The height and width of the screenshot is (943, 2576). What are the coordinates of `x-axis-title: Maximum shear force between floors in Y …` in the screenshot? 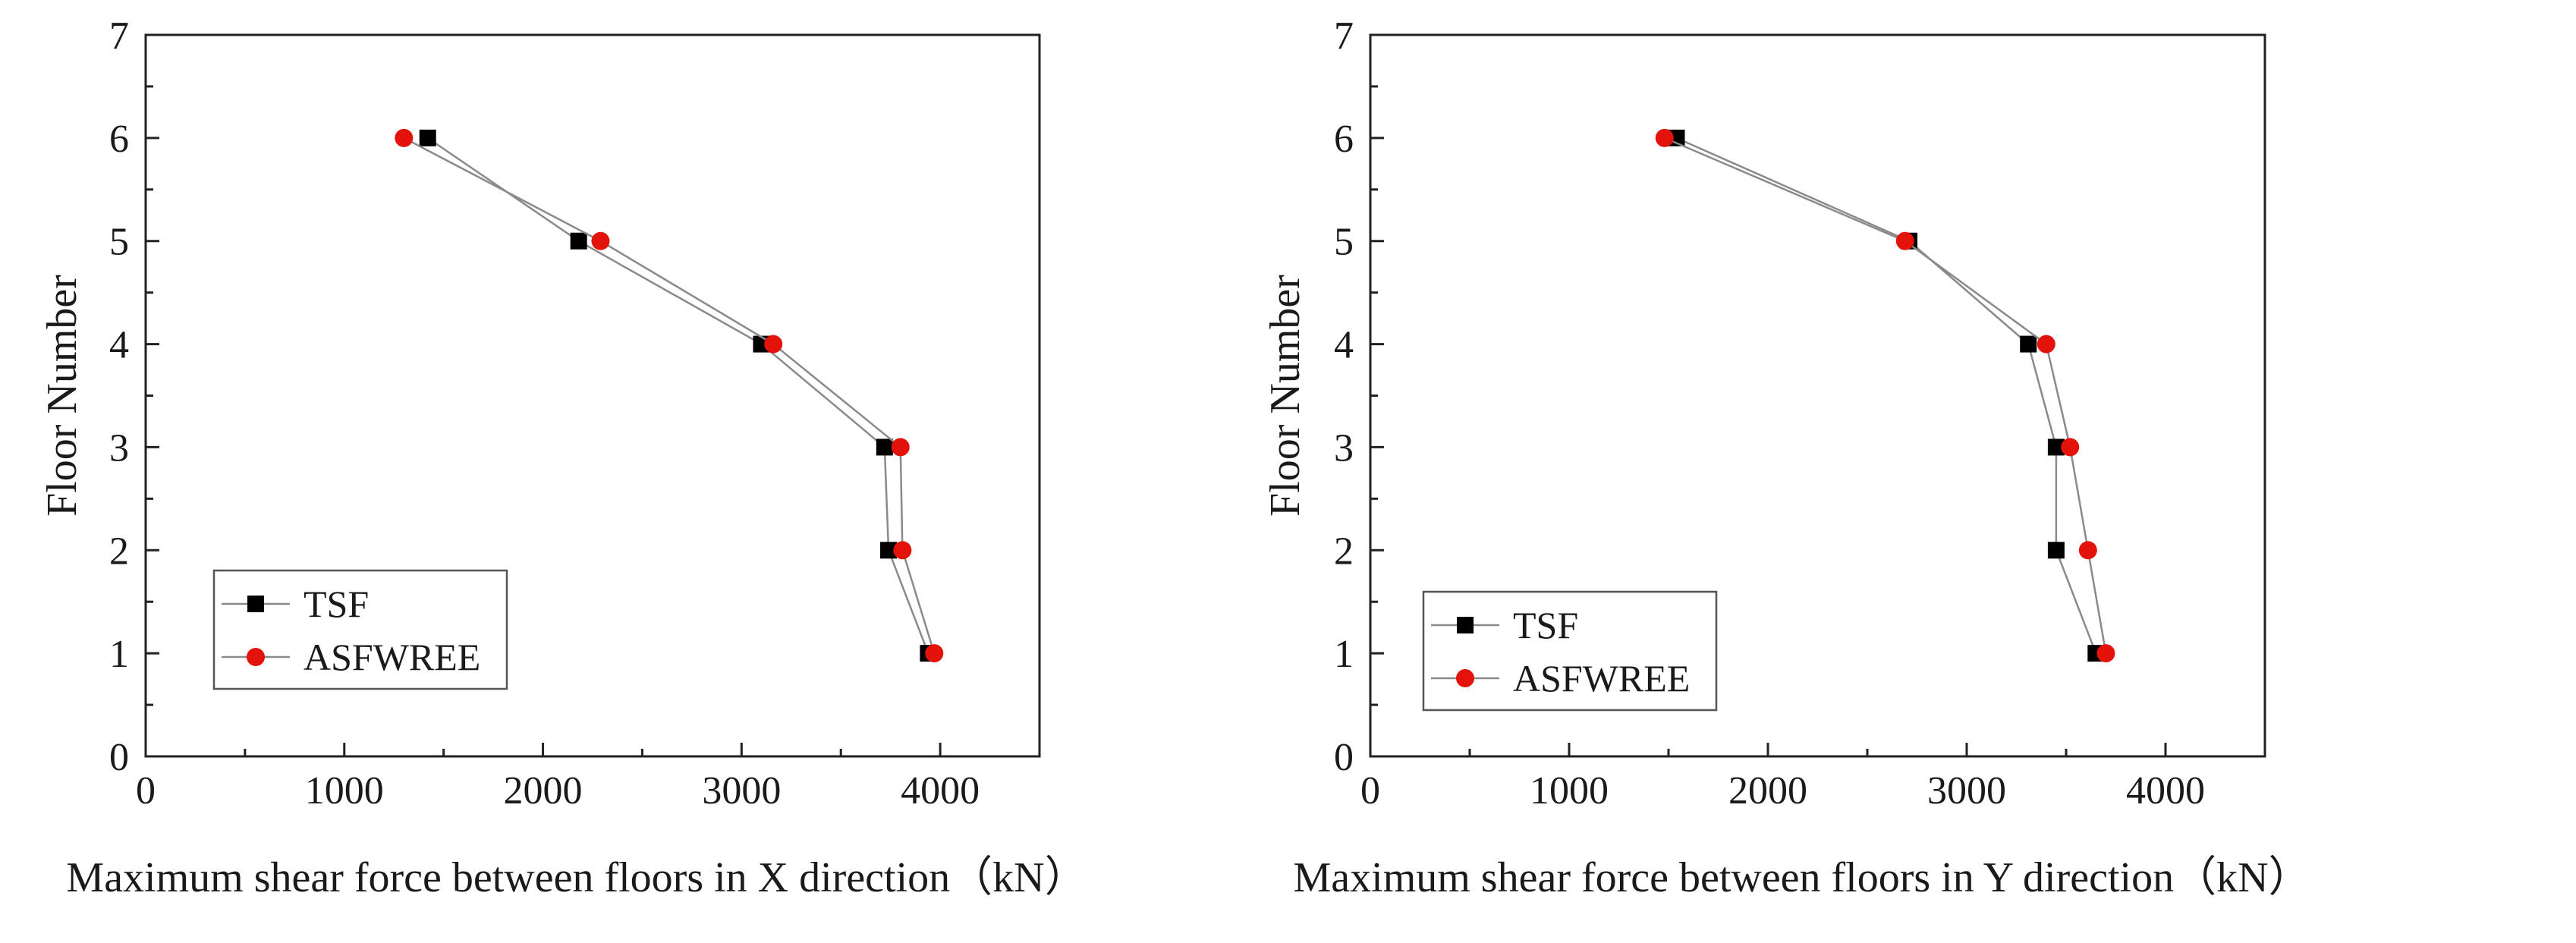 It's located at (1801, 877).